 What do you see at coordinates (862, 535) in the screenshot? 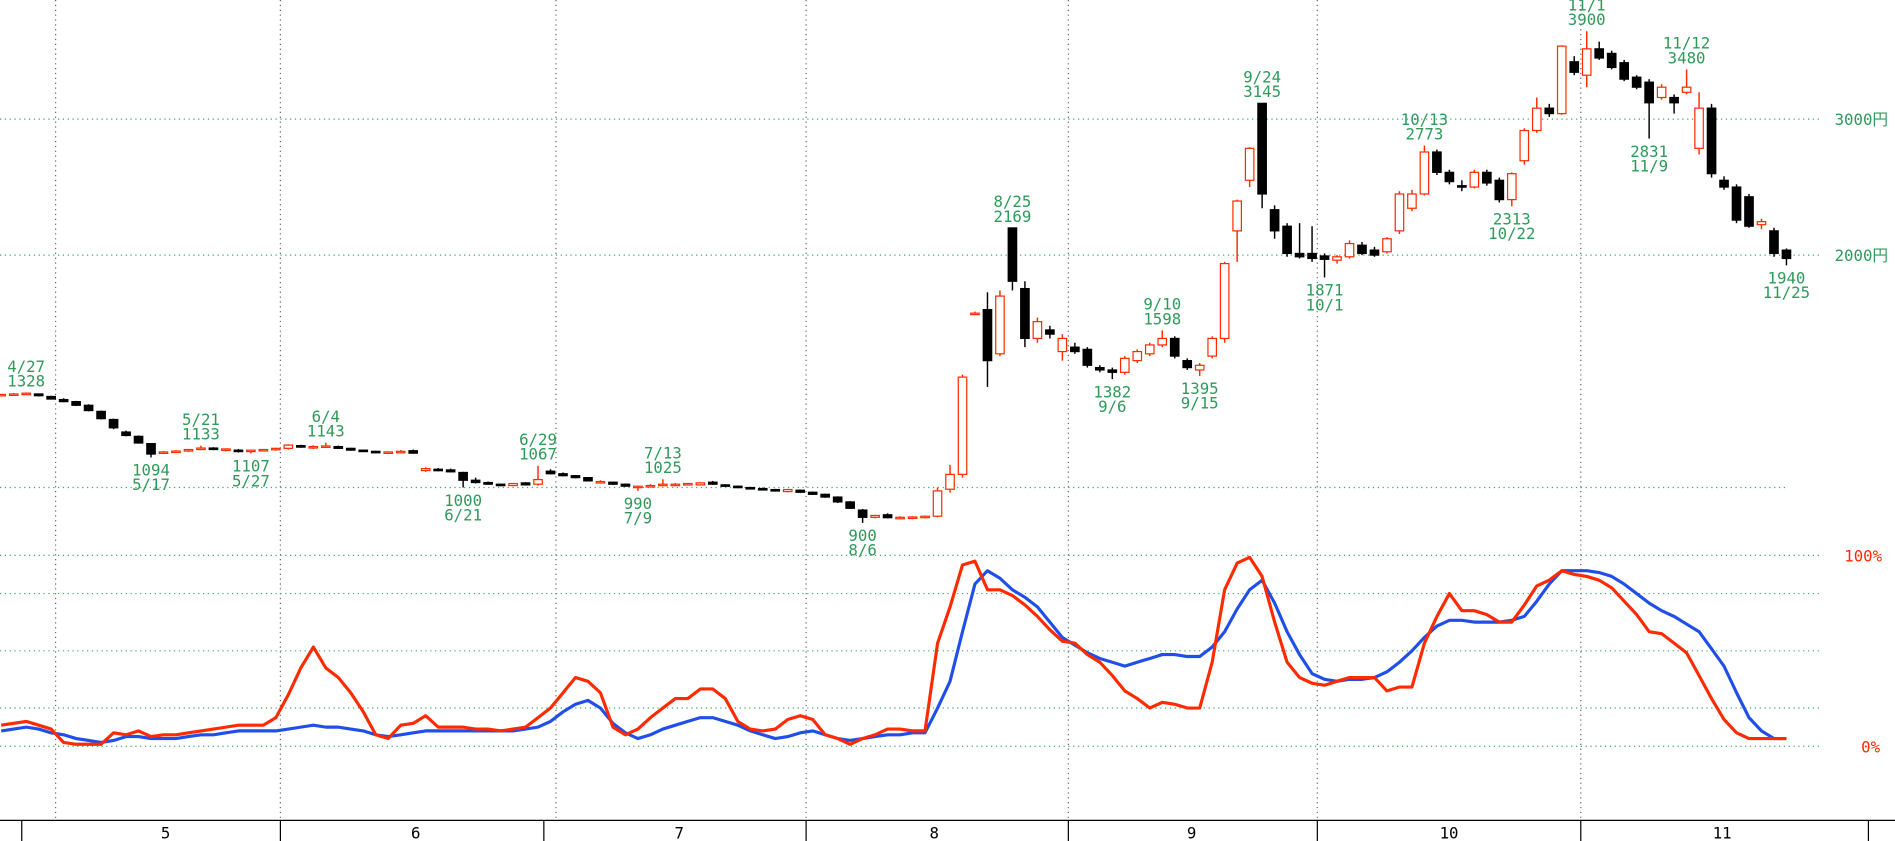
I see `annotation-value: 900` at bounding box center [862, 535].